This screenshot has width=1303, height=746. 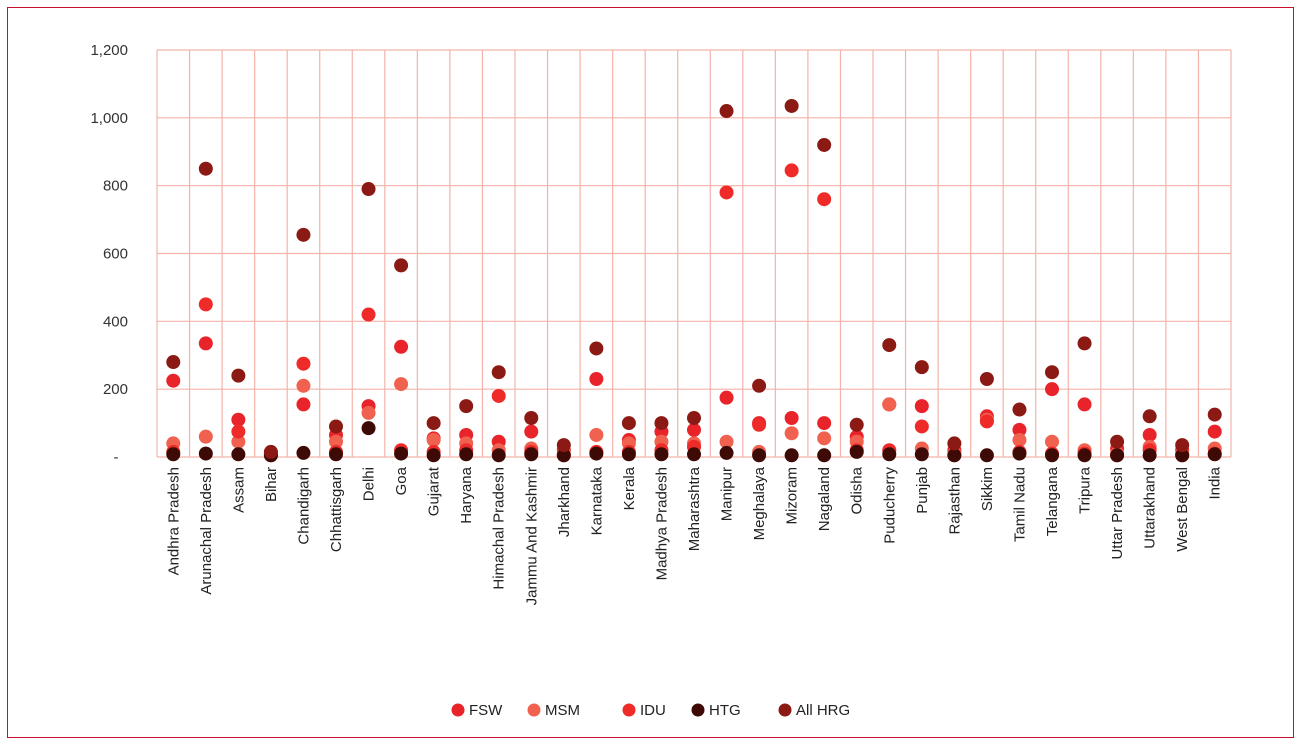 What do you see at coordinates (336, 509) in the screenshot?
I see `x-tick-label: Chhattisgarh` at bounding box center [336, 509].